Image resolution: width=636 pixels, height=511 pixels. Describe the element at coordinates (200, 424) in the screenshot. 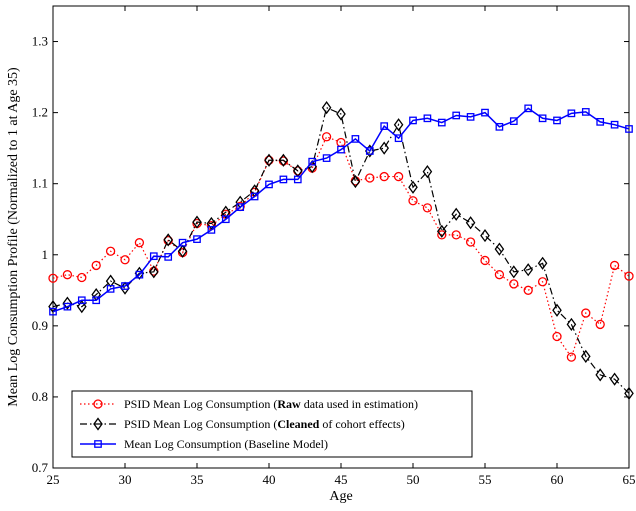

I see `legend-label-part: PSID Mean Log Consumption (` at that location.